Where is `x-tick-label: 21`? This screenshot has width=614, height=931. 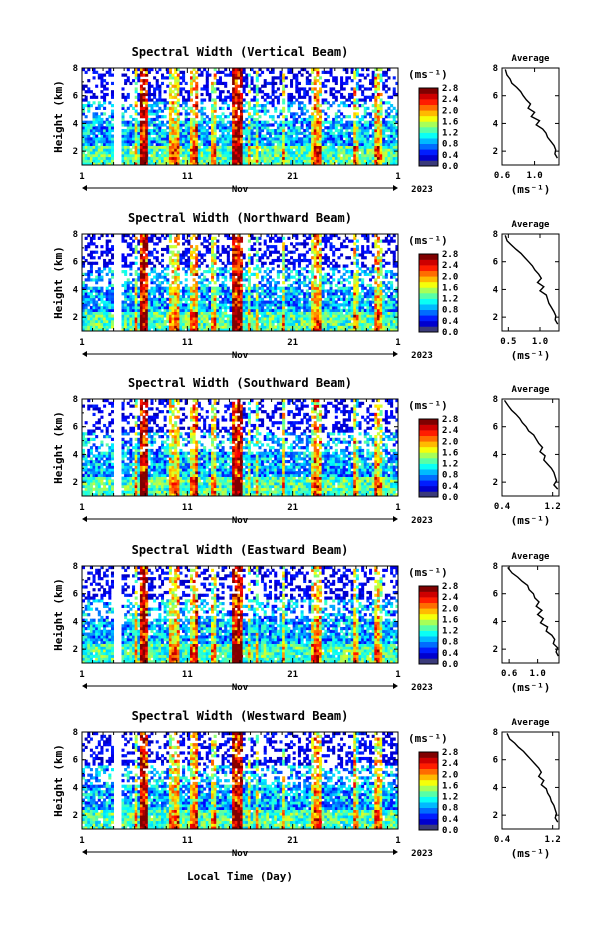 x-tick-label: 21 is located at coordinates (292, 177).